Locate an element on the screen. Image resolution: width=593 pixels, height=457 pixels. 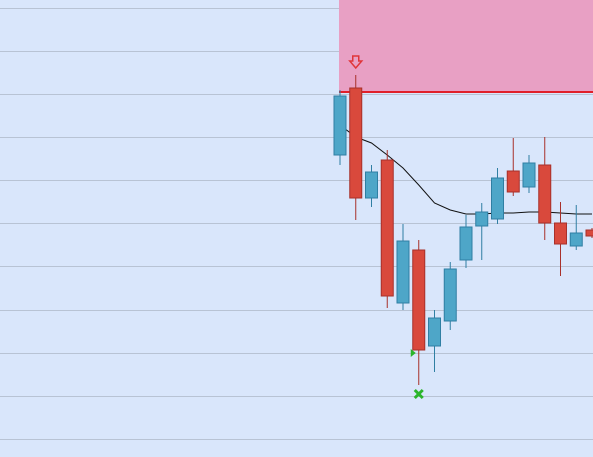
marker-cross is located at coordinates (418, 394).